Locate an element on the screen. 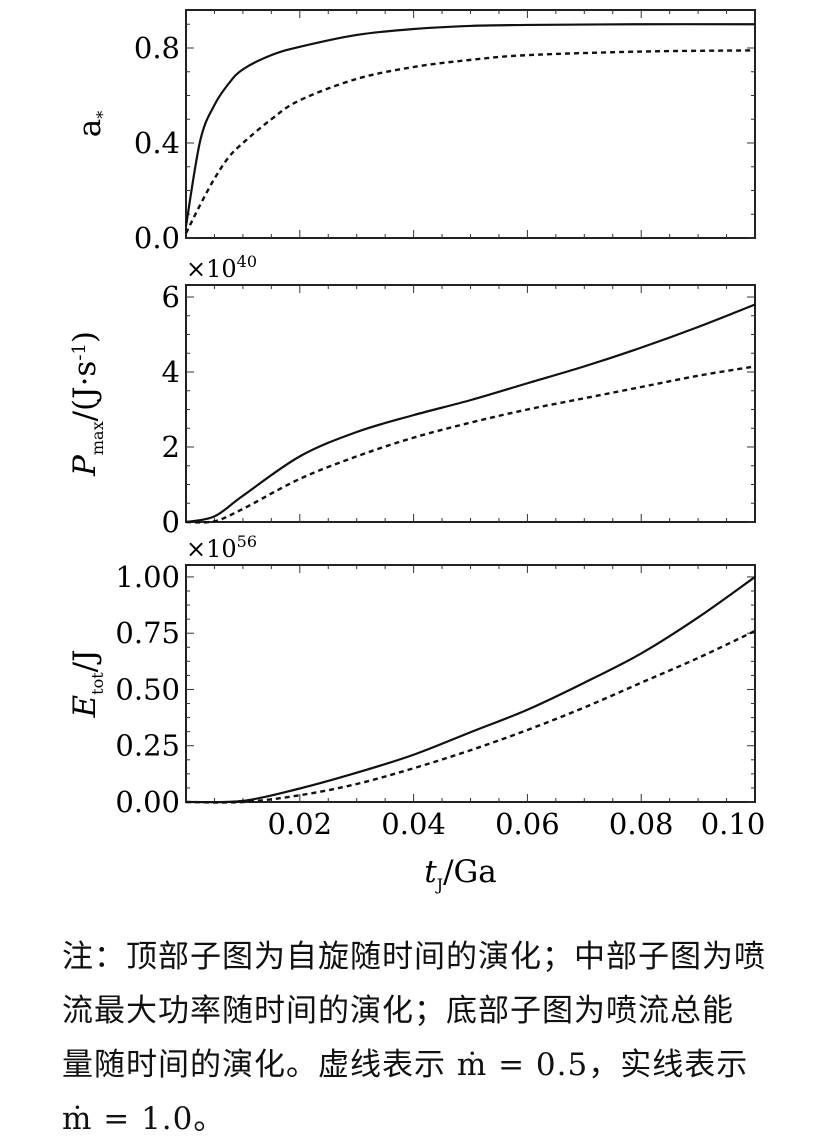 This screenshot has height=1146, width=815. y-tick-label: 0.75 is located at coordinates (147, 633).